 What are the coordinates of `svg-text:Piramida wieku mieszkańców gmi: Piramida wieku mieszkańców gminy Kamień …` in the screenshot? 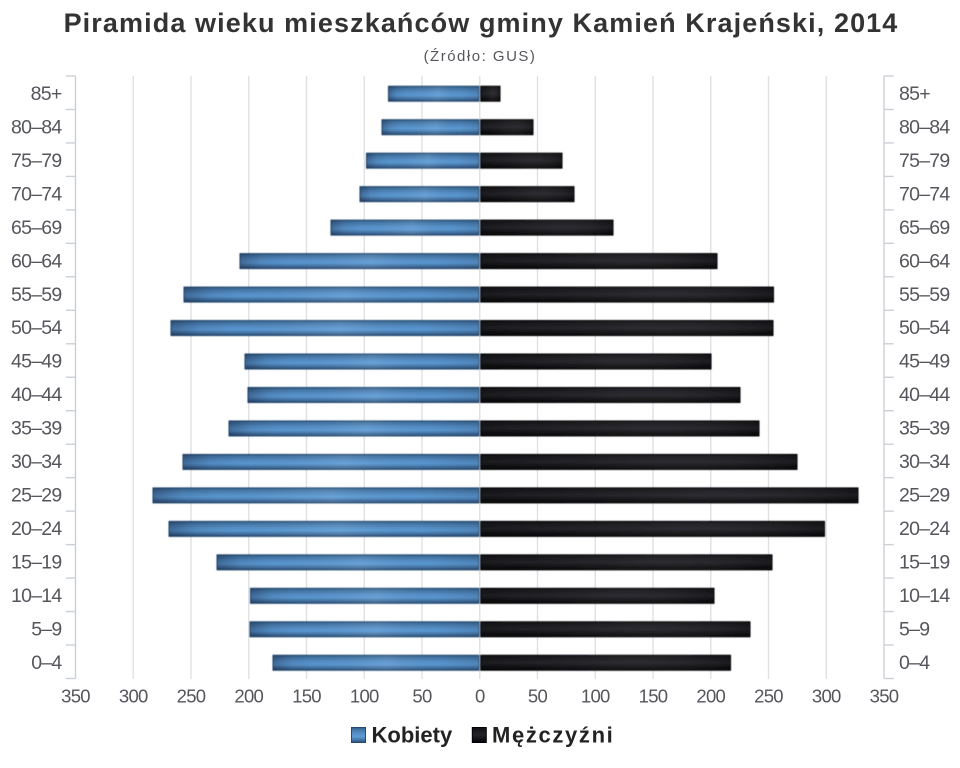 It's located at (481, 23).